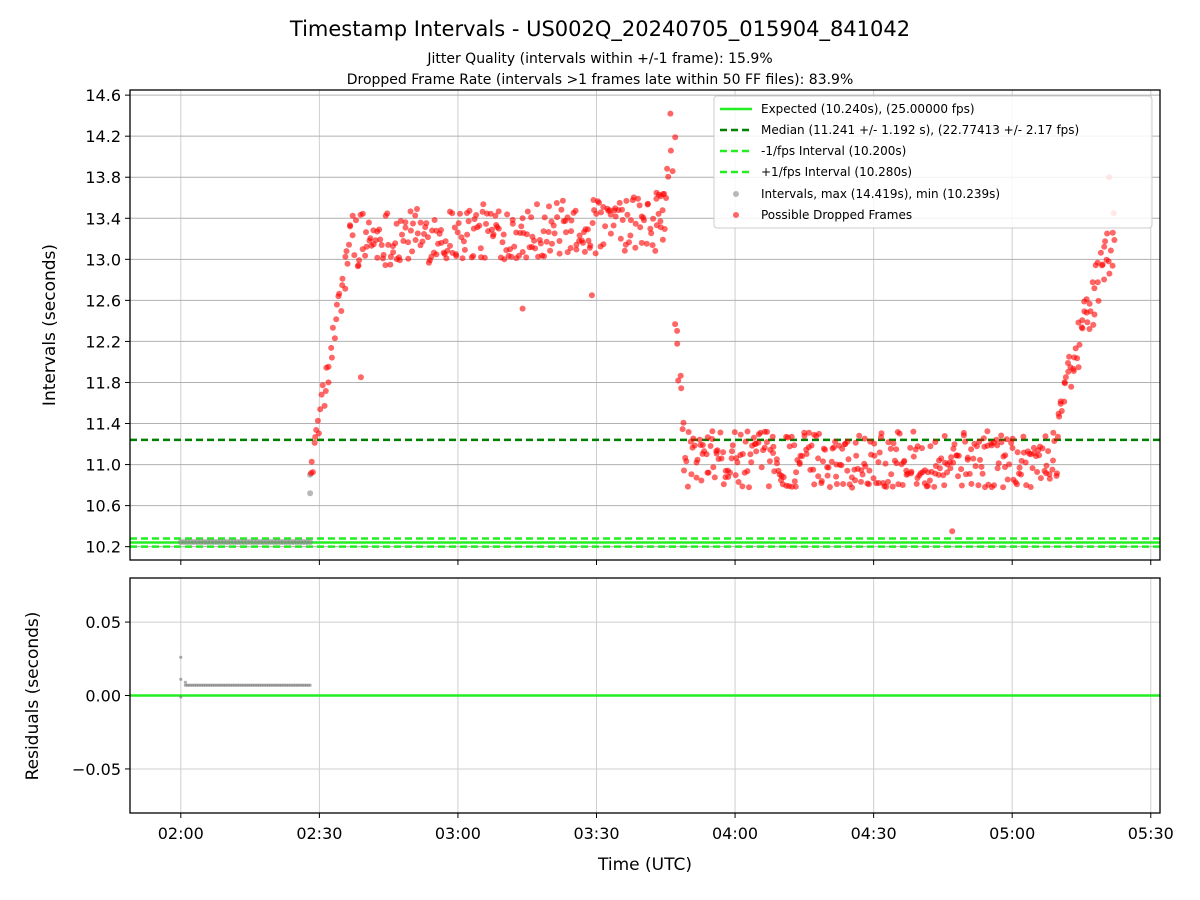 This screenshot has height=900, width=1200. What do you see at coordinates (103, 506) in the screenshot?
I see `top-y-tick-label-1: 10.6` at bounding box center [103, 506].